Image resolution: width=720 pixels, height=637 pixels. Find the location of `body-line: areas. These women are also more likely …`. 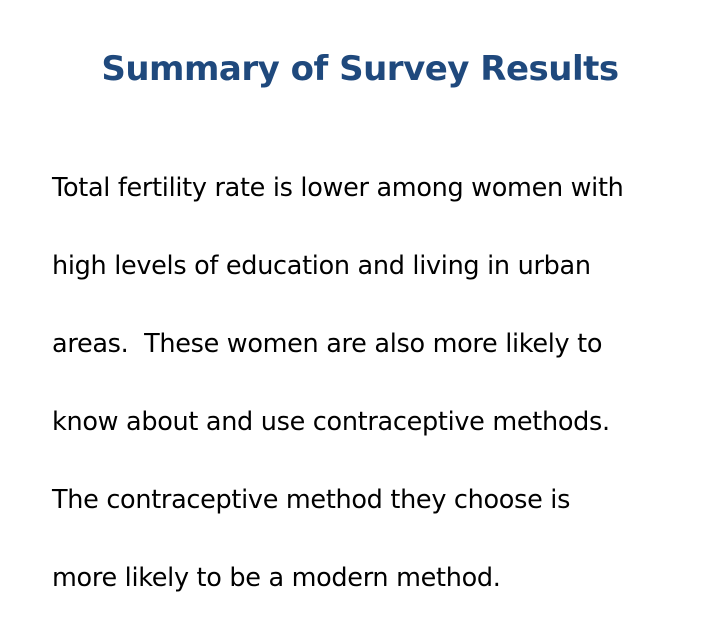

body-line: areas. These women are also more likely … is located at coordinates (327, 344).